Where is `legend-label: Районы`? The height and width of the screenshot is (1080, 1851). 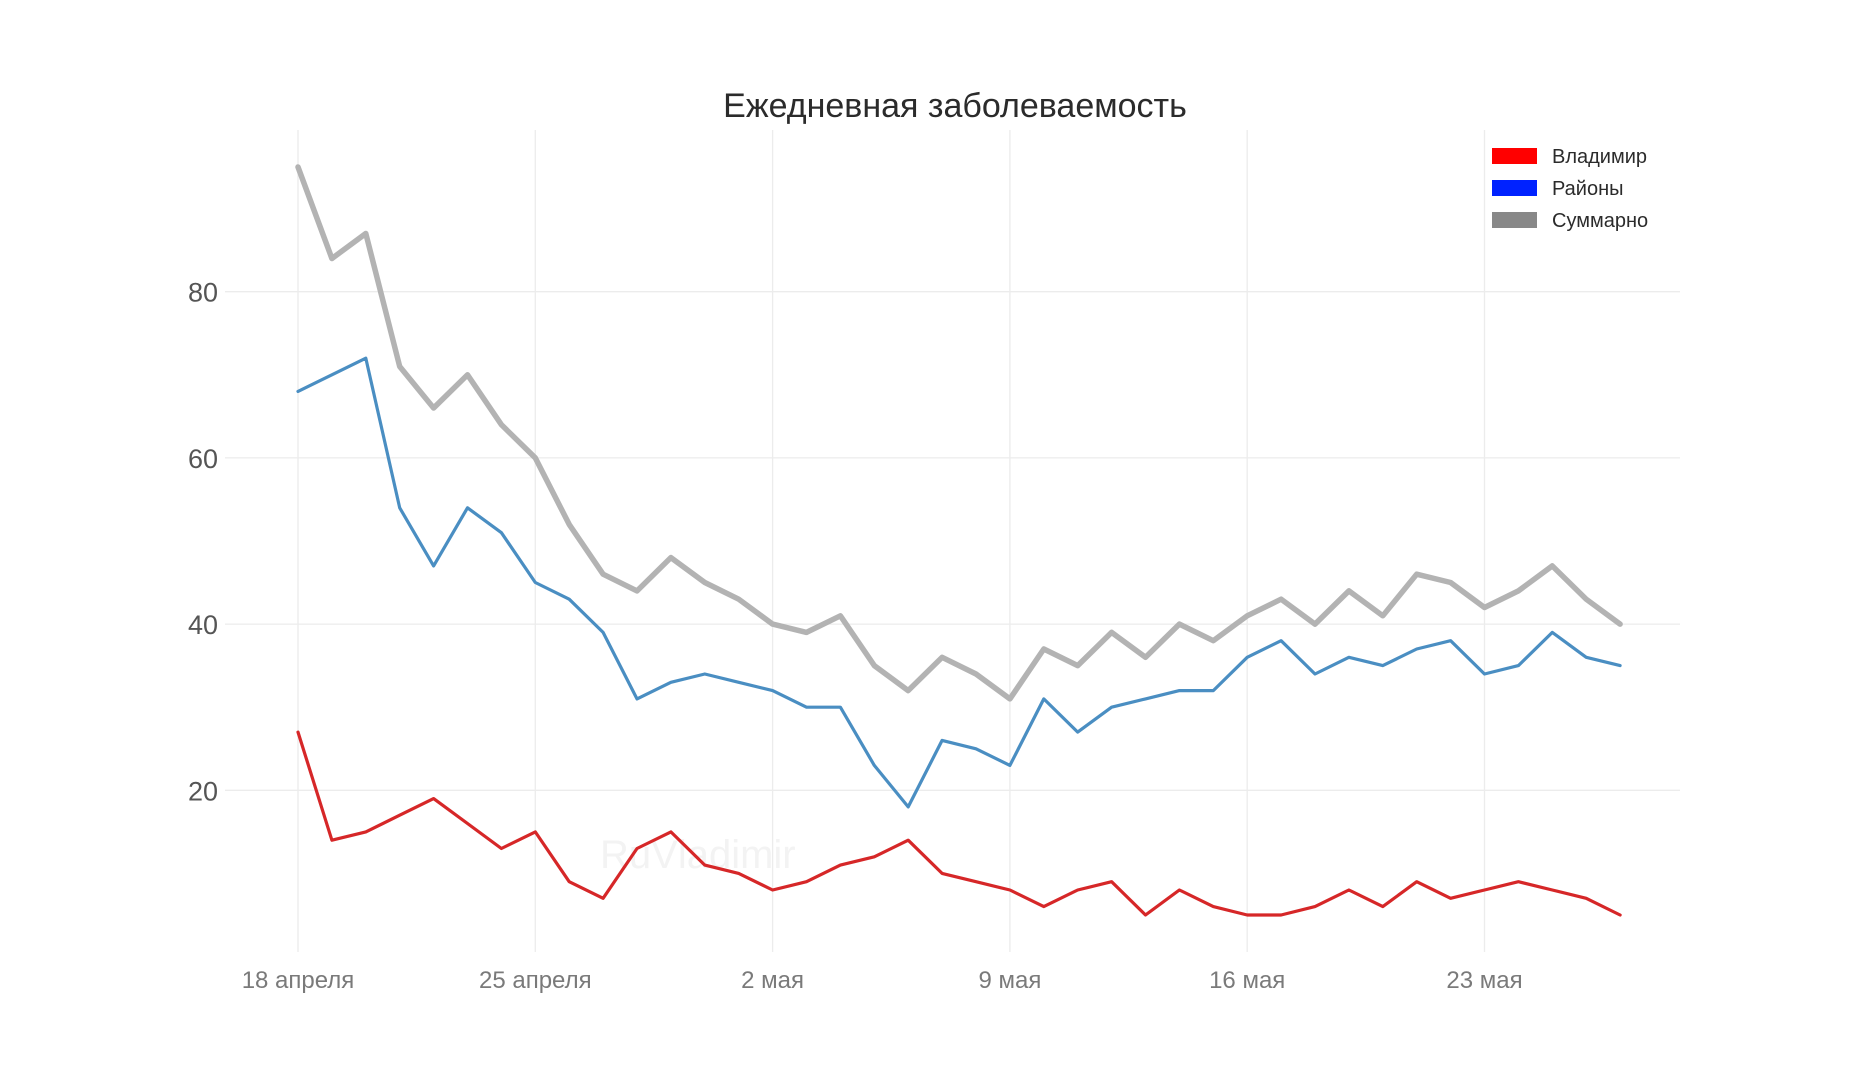
legend-label: Районы is located at coordinates (1588, 189).